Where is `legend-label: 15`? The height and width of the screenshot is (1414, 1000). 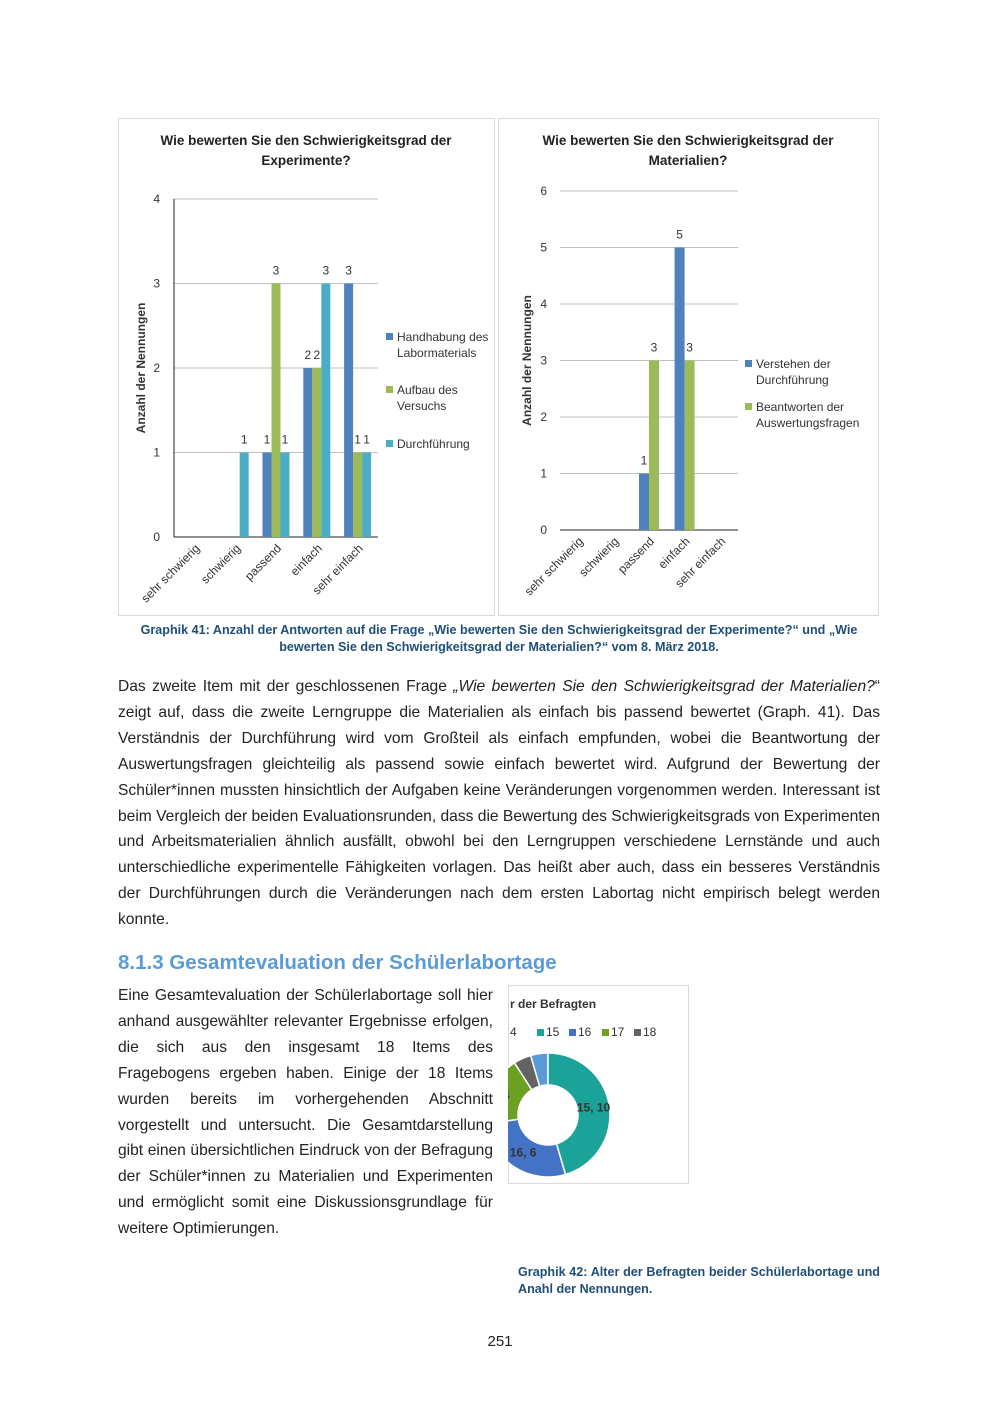
legend-label: 15 is located at coordinates (553, 1032).